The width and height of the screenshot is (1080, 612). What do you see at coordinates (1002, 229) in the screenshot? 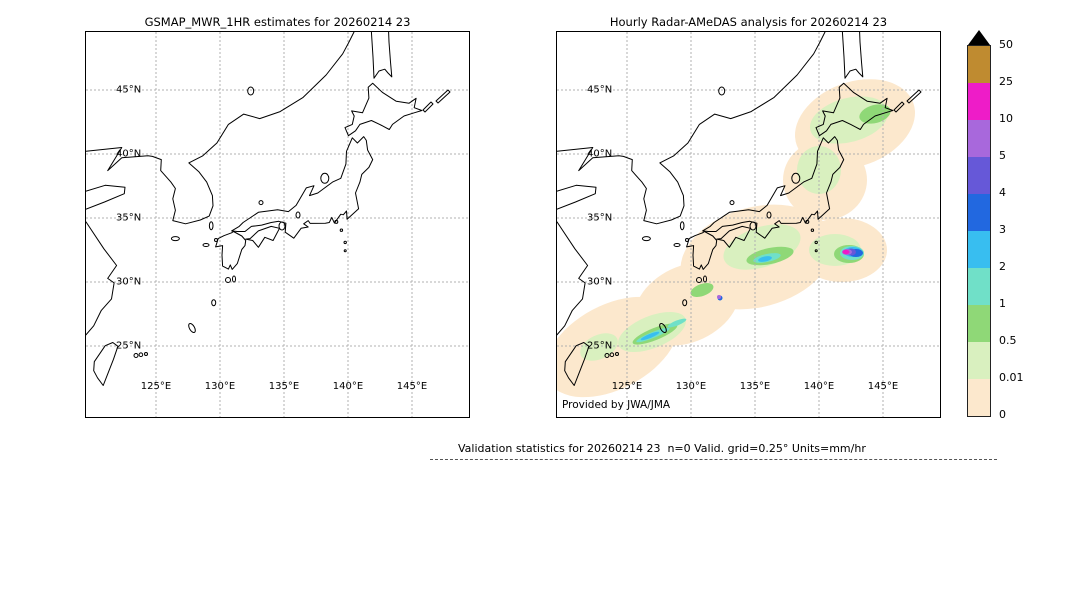
I see `colorbar-tick-label: 3` at bounding box center [1002, 229].